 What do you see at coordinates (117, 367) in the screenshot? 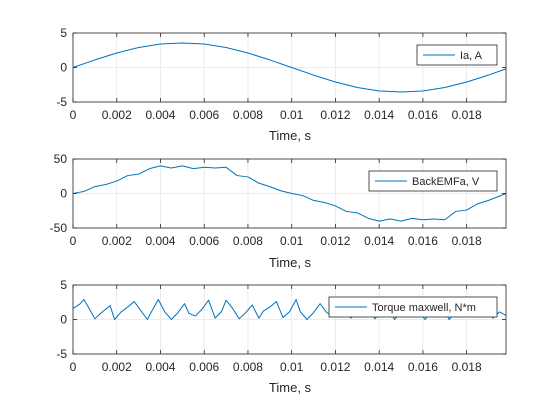
I see `subplot-torque-xtick-label-1: 0.002` at bounding box center [117, 367].